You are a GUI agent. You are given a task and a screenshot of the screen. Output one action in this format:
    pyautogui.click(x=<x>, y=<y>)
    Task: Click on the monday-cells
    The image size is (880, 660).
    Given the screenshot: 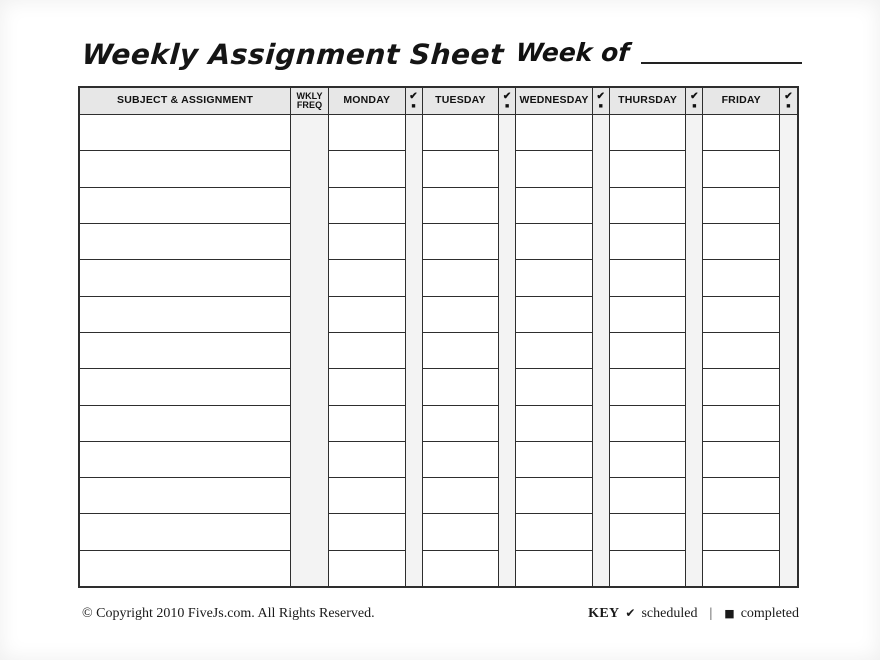 What is the action you would take?
    pyautogui.click(x=366, y=351)
    